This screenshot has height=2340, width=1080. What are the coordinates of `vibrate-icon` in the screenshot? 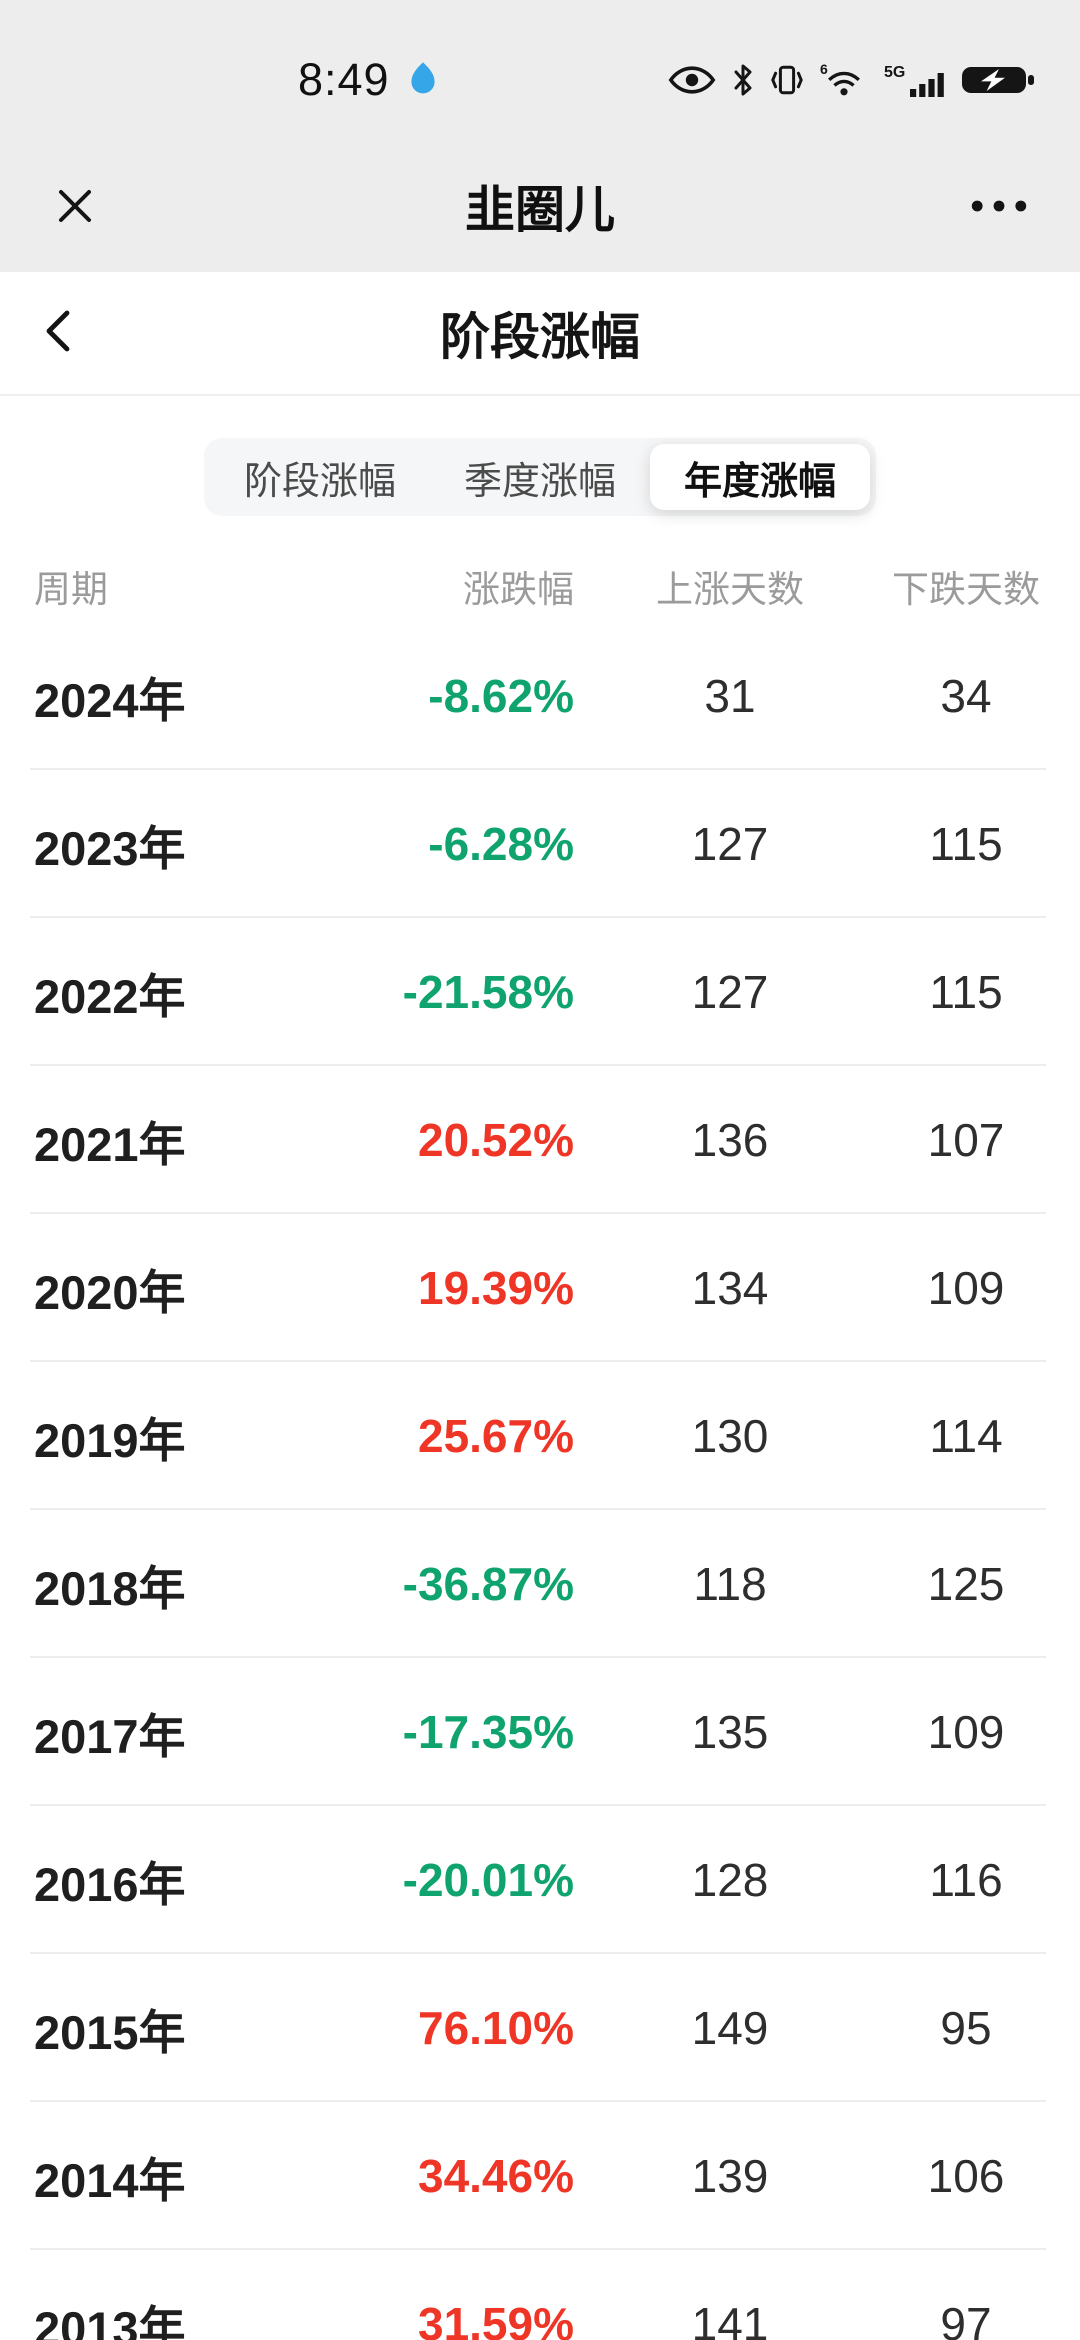 It's located at (787, 80).